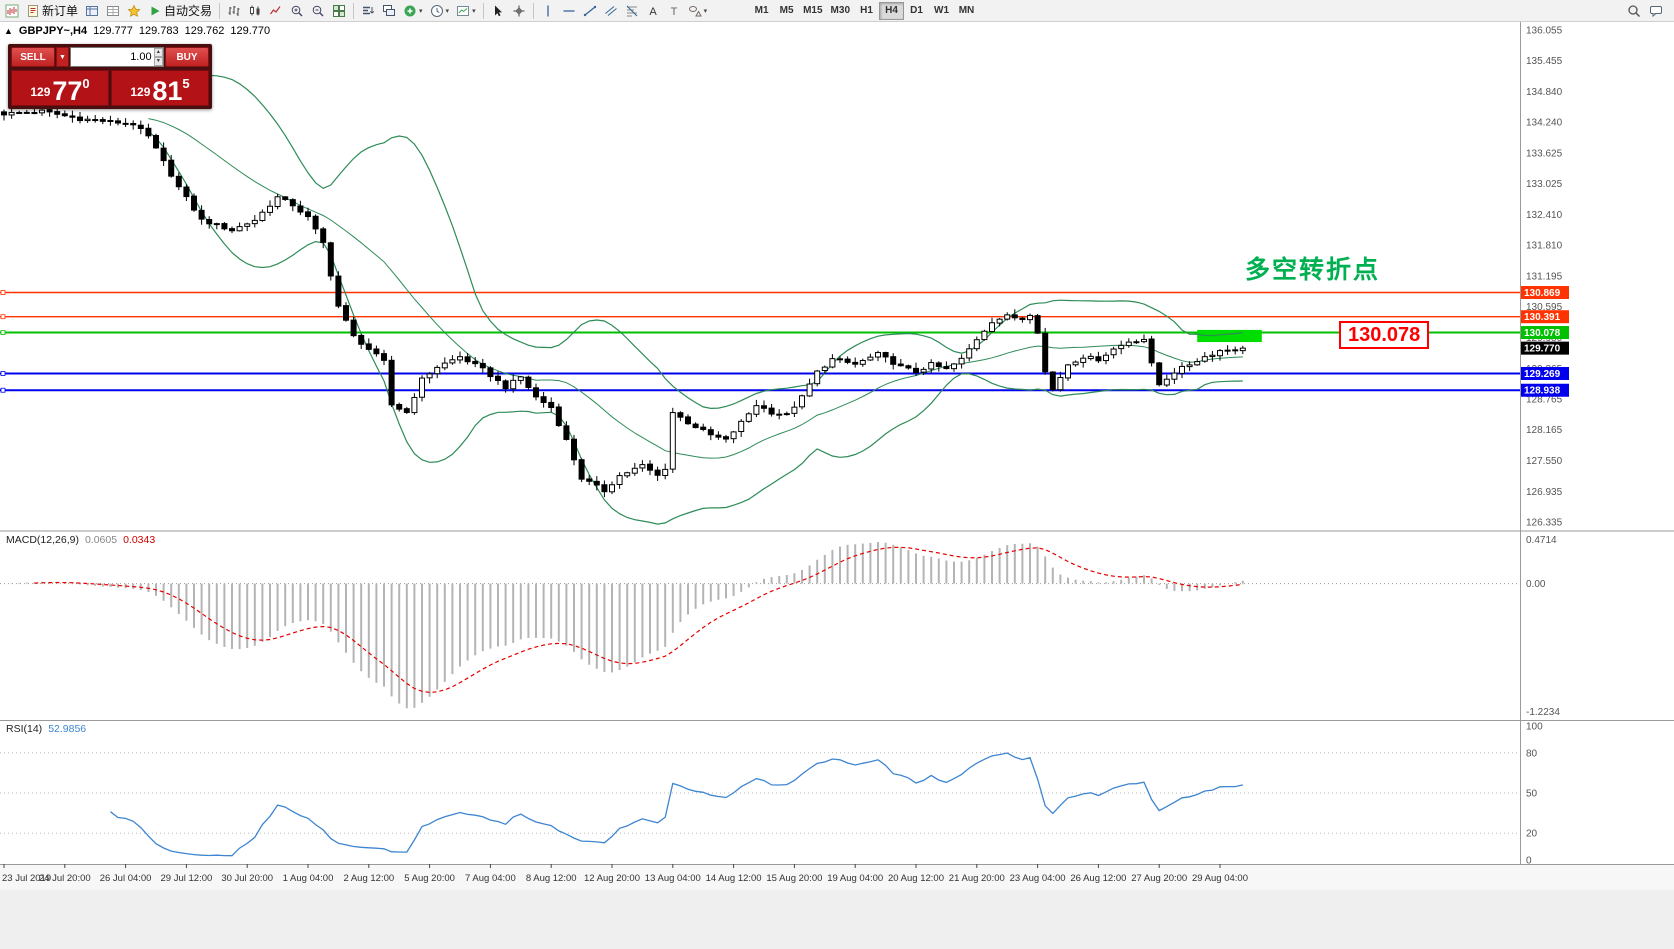 The width and height of the screenshot is (1674, 949). I want to click on timeframe-d1-button: D1, so click(916, 11).